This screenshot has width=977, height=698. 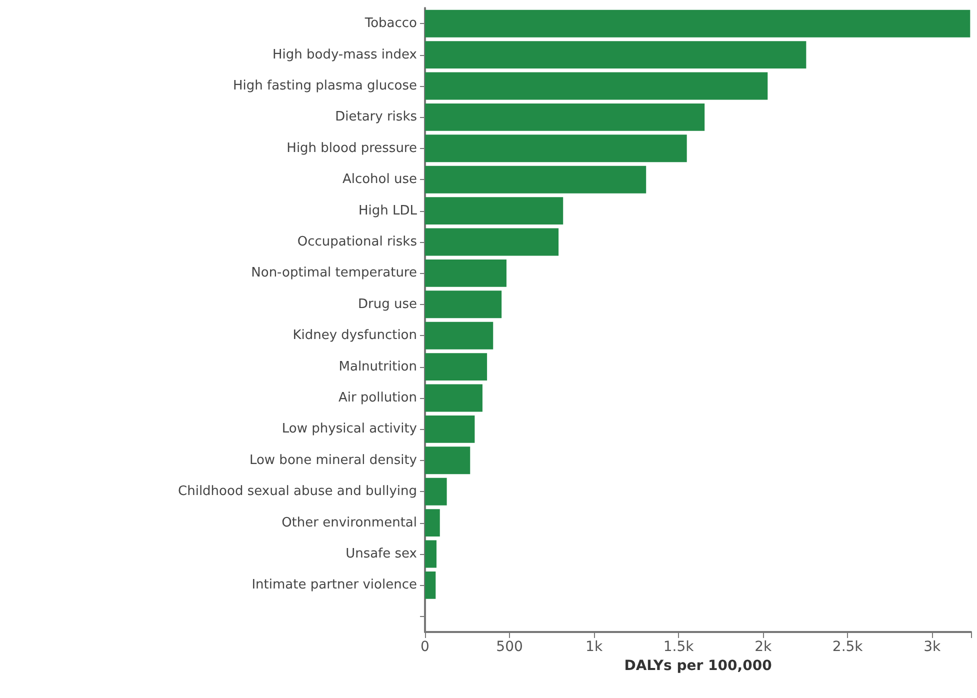 I want to click on y-tick-label: Non-optimal temperature, so click(x=334, y=273).